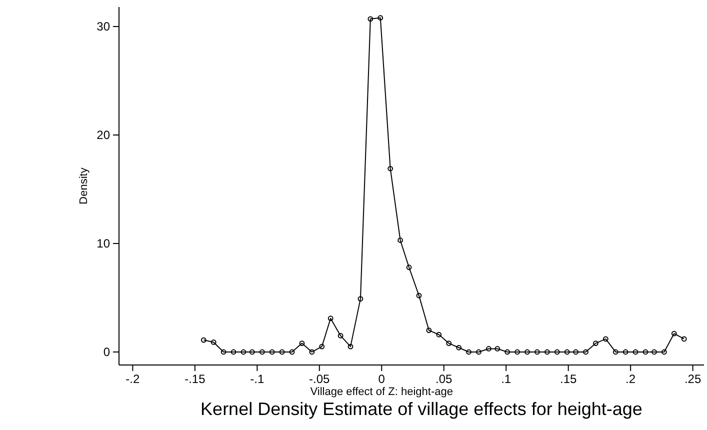  I want to click on y-tick-label: 30, so click(103, 27).